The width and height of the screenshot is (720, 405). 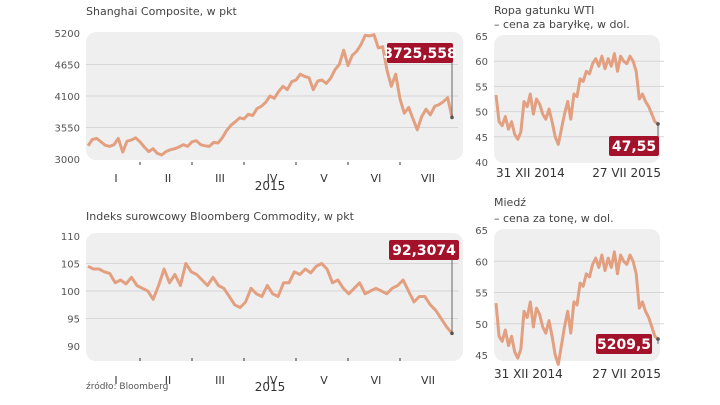 What do you see at coordinates (562, 24) in the screenshot?
I see `chart-subtitle: – cena za baryłkę, w dol.` at bounding box center [562, 24].